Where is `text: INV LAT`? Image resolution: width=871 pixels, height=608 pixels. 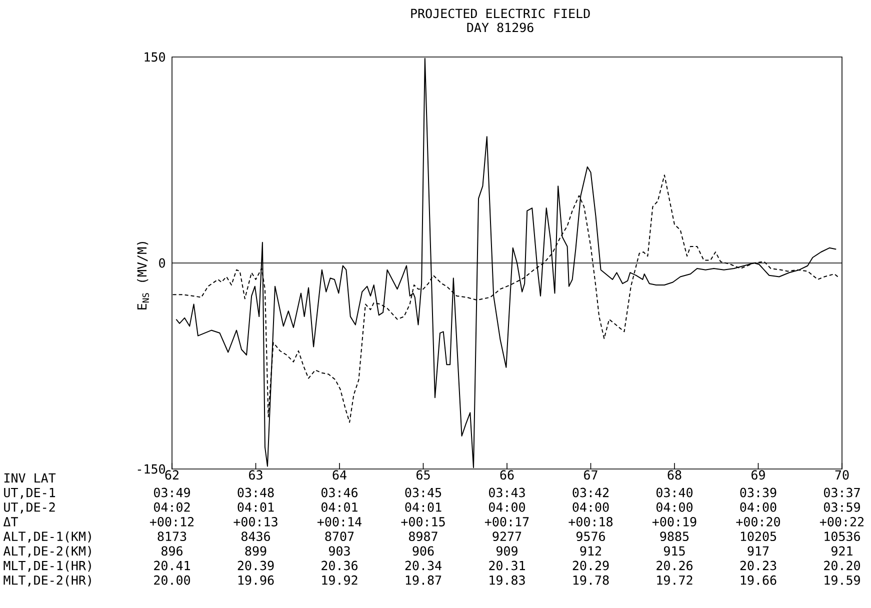
text: INV LAT is located at coordinates (30, 477).